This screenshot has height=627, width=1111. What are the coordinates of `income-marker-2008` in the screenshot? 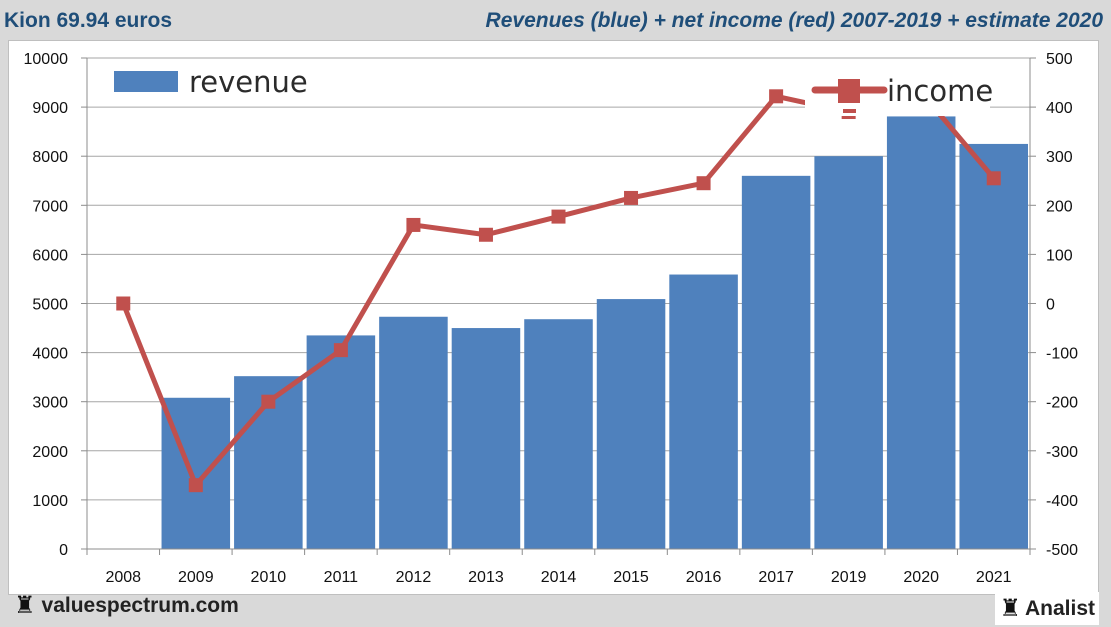 It's located at (123, 303).